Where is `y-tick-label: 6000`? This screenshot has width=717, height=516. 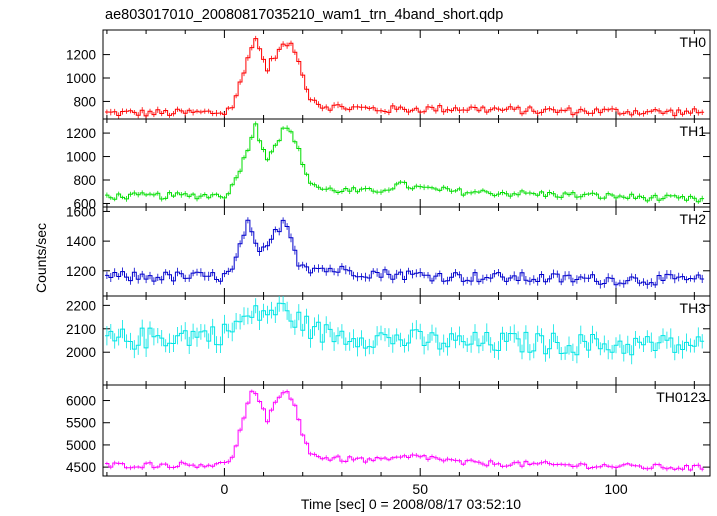 y-tick-label: 6000 is located at coordinates (81, 401).